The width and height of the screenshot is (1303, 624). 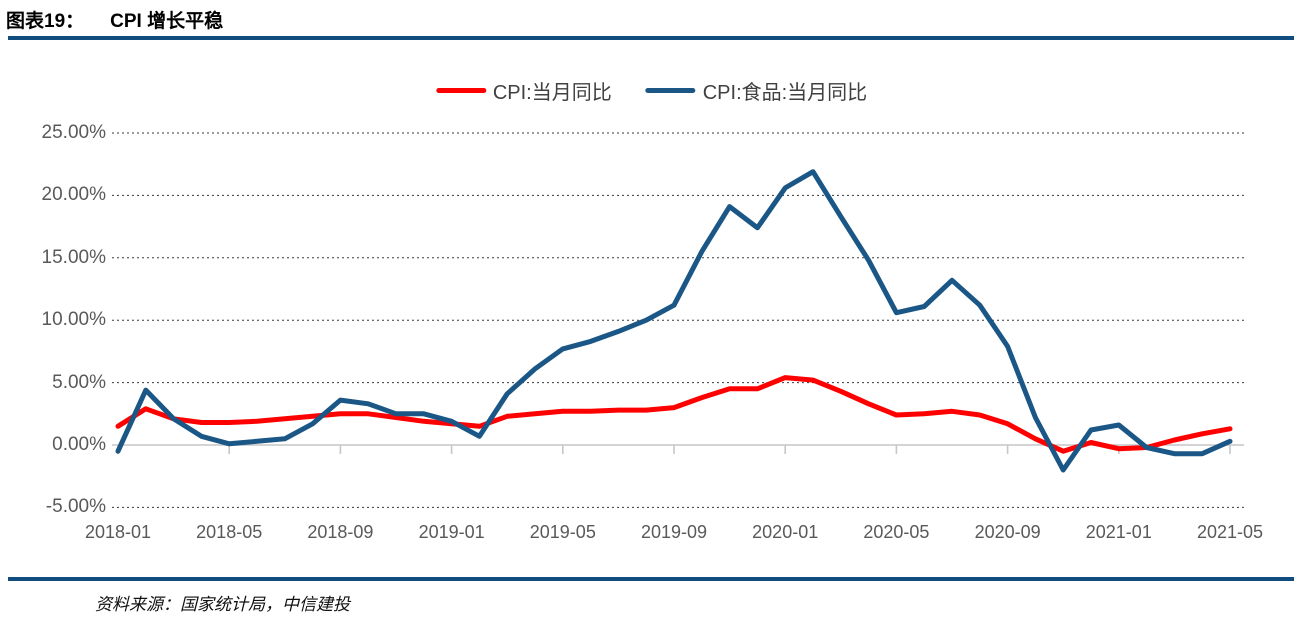 I want to click on x-axis-label: 2019-09, so click(x=674, y=532).